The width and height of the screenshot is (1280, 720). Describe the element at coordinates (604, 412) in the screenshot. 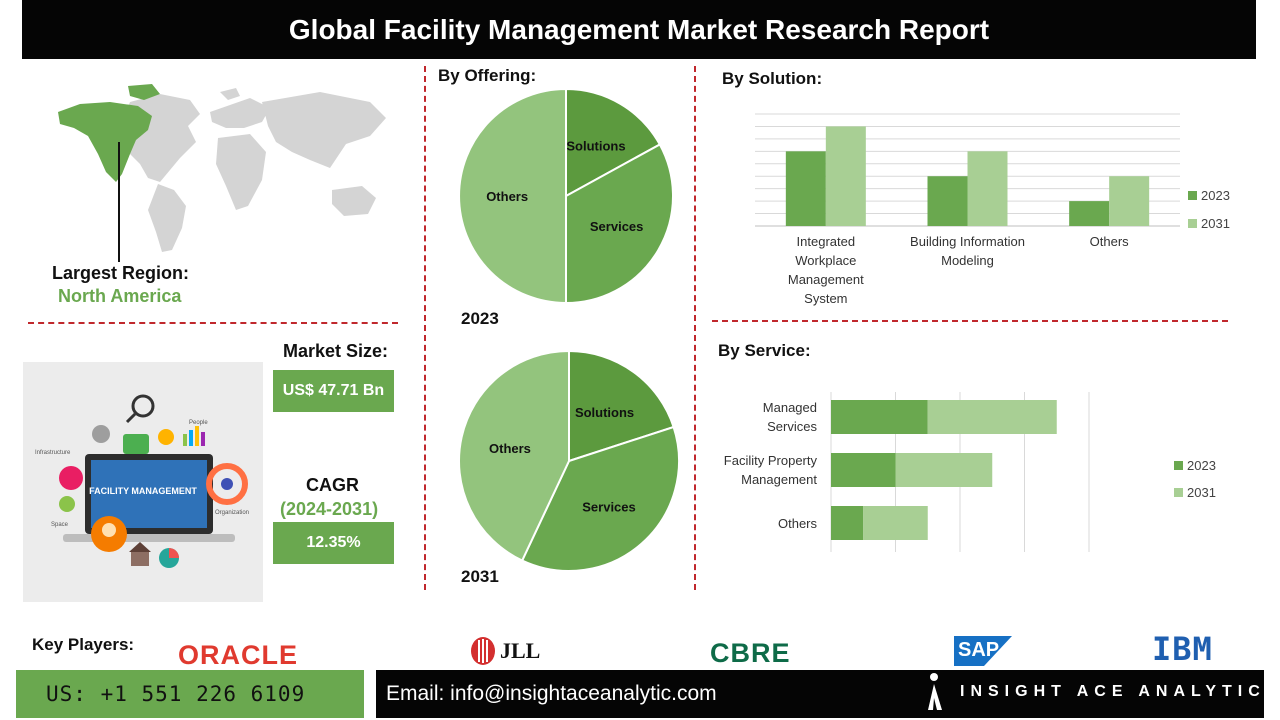

I see `pie-2031-label-solutions: Solutions` at that location.